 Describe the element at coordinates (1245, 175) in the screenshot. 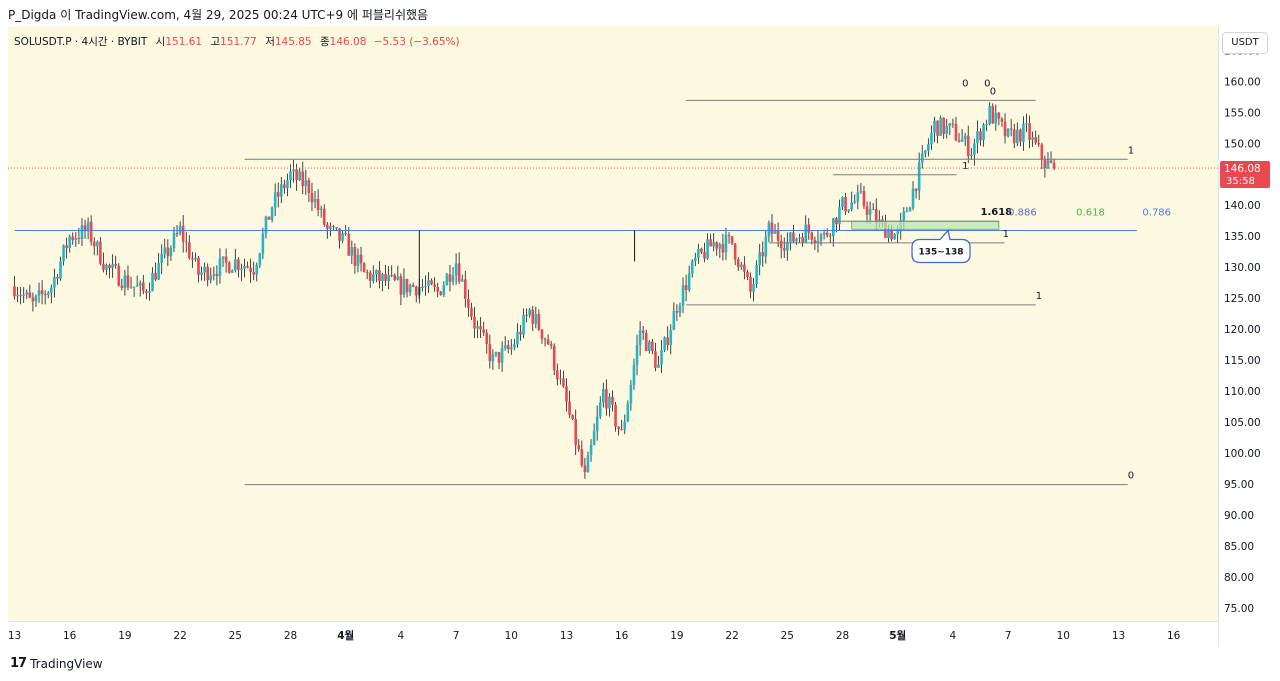

I see `current-price-badge` at that location.